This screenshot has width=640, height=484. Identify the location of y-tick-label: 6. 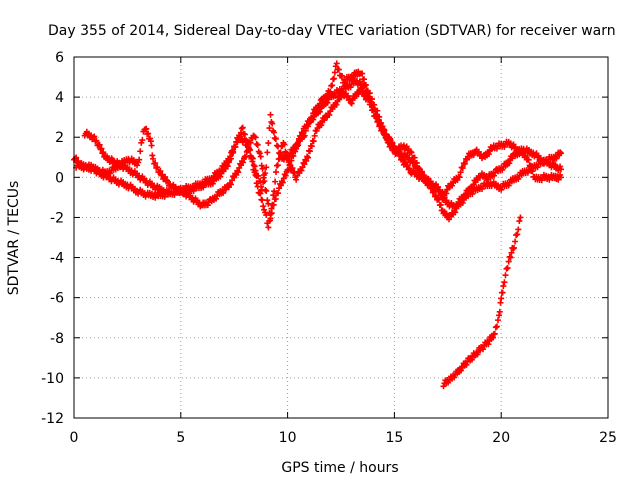
(59, 58).